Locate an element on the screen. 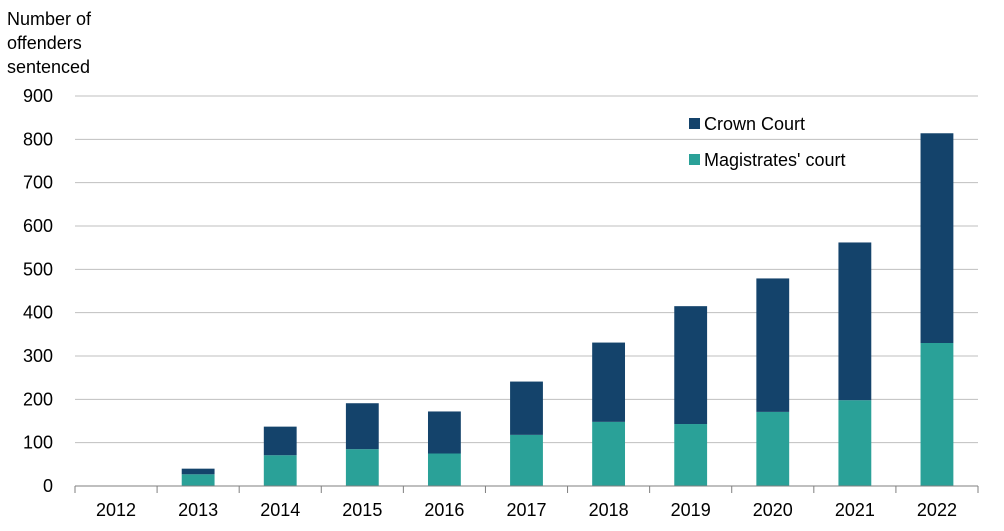 The height and width of the screenshot is (531, 1004). legend-label: Crown Court is located at coordinates (754, 124).